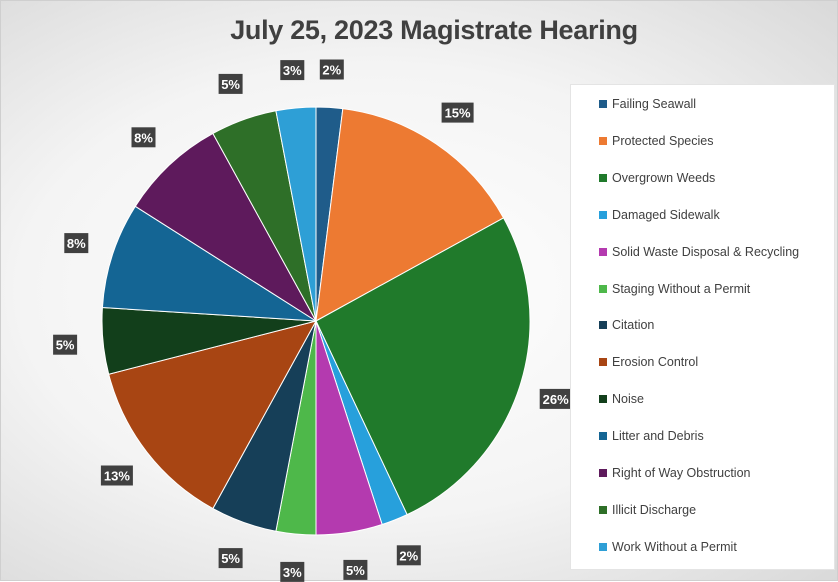 The height and width of the screenshot is (582, 838). I want to click on legend-item-litter-and-debris: Litter and Debris, so click(651, 436).